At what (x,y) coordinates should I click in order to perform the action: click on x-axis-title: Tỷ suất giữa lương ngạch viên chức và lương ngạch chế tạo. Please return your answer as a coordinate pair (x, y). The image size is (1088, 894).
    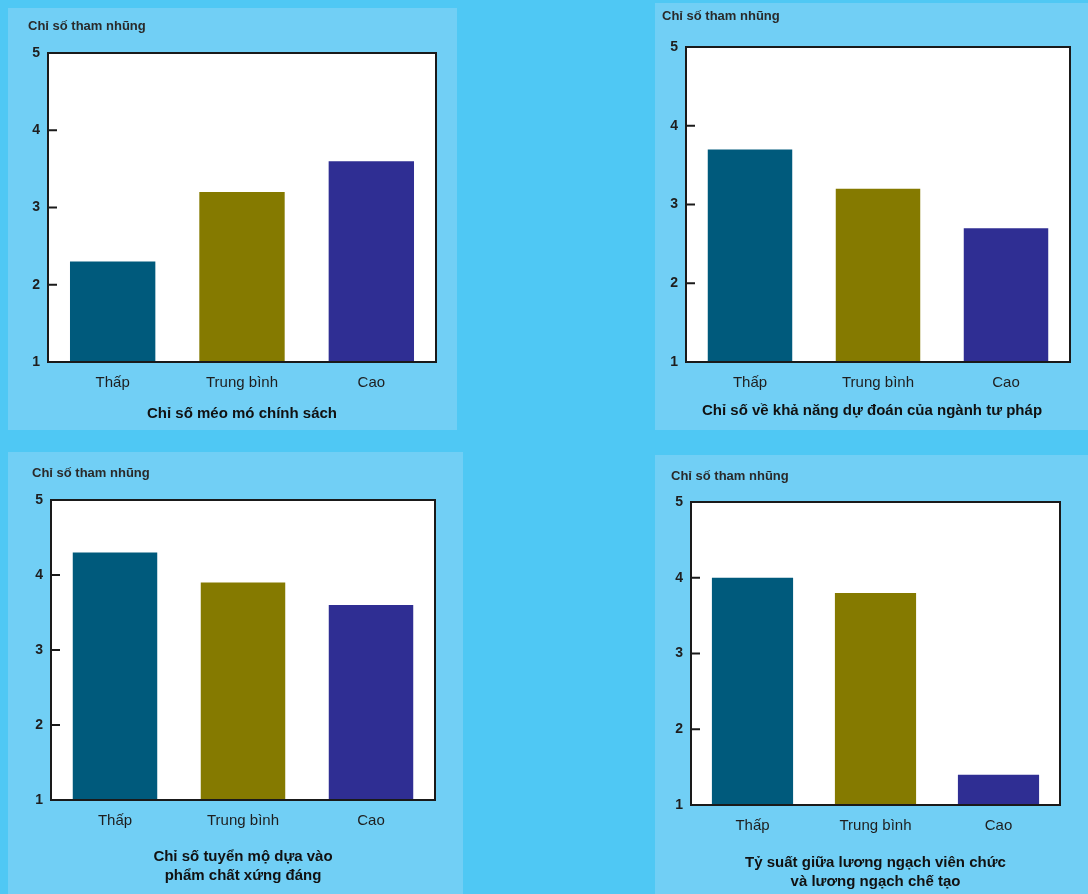
    Looking at the image, I should click on (875, 871).